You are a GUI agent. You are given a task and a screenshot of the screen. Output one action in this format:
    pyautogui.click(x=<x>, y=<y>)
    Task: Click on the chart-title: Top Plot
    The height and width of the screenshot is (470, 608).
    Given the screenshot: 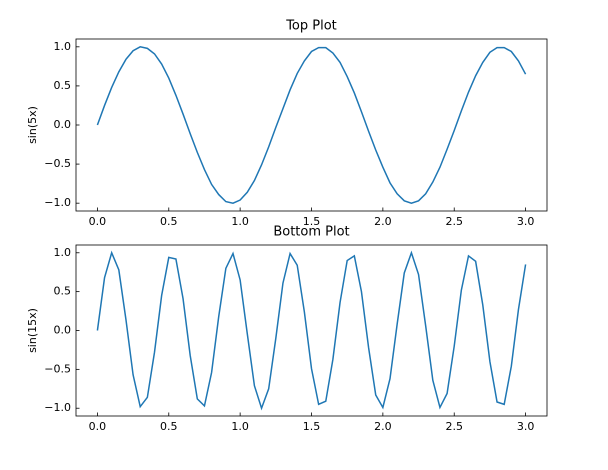 What is the action you would take?
    pyautogui.click(x=311, y=26)
    